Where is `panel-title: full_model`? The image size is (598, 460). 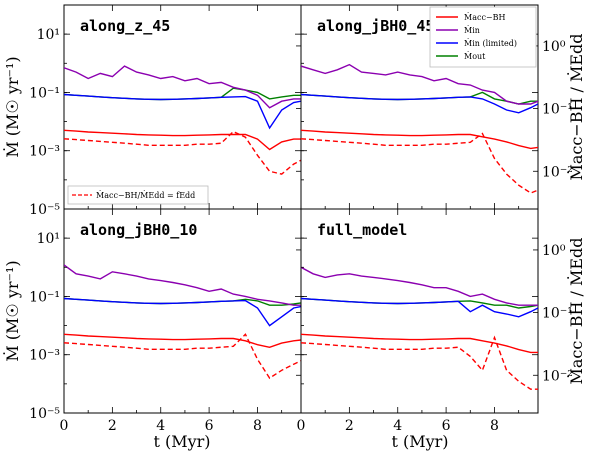
panel-title: full_model is located at coordinates (362, 230).